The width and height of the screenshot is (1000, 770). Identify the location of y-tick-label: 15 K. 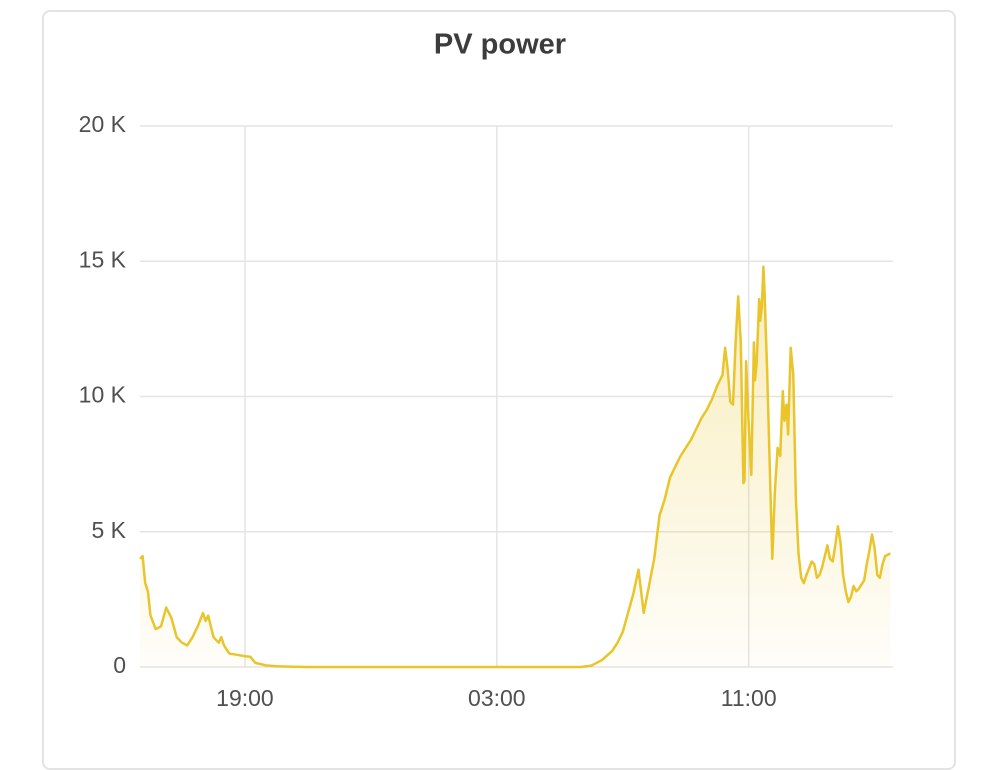
(103, 259).